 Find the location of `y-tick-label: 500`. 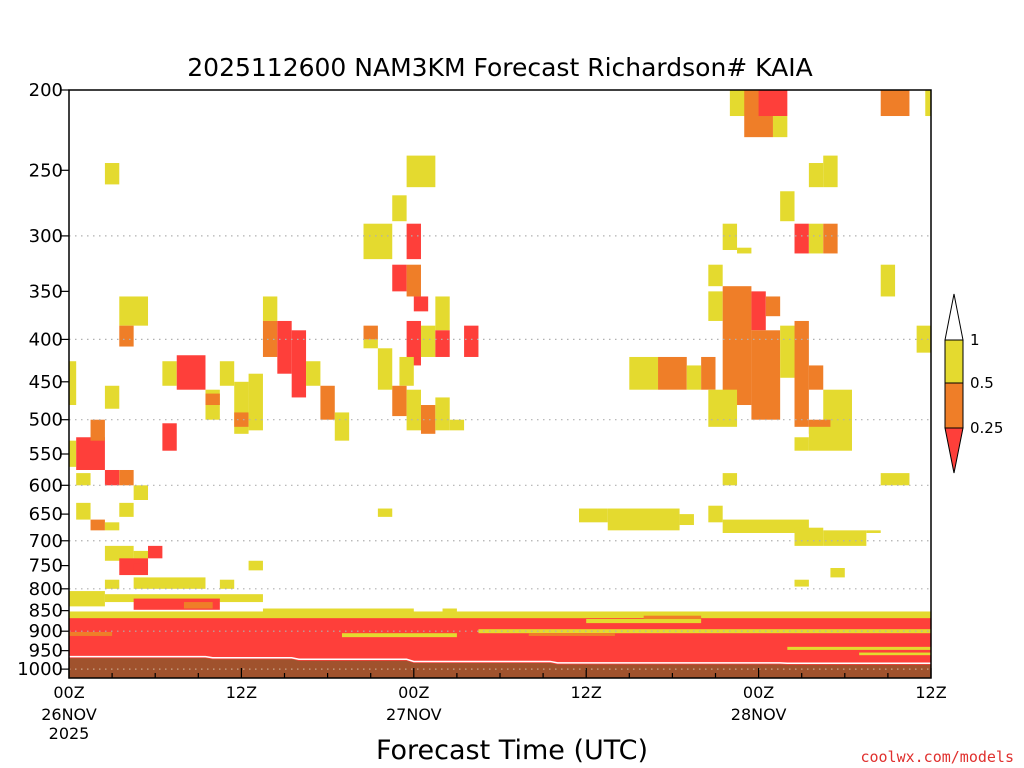

y-tick-label: 500 is located at coordinates (46, 420).